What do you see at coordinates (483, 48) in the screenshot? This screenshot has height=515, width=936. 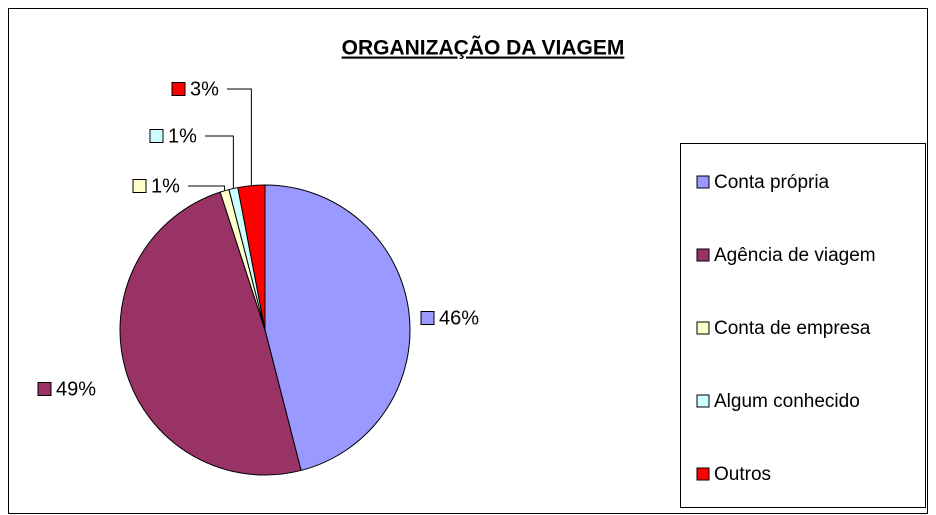 I see `chart-title: ORGANIZAÇÃO DA VIAGEM` at bounding box center [483, 48].